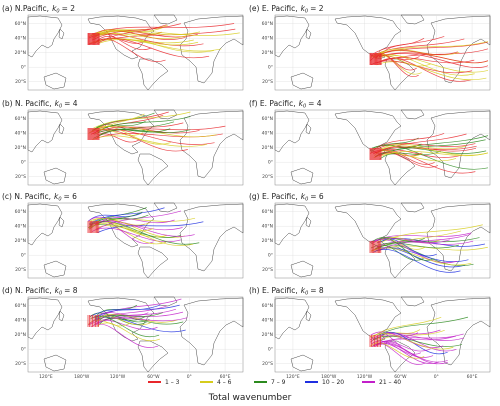 The height and width of the screenshot is (406, 500). What do you see at coordinates (472, 377) in the screenshot?
I see `x-tick-label: 60°E` at bounding box center [472, 377].